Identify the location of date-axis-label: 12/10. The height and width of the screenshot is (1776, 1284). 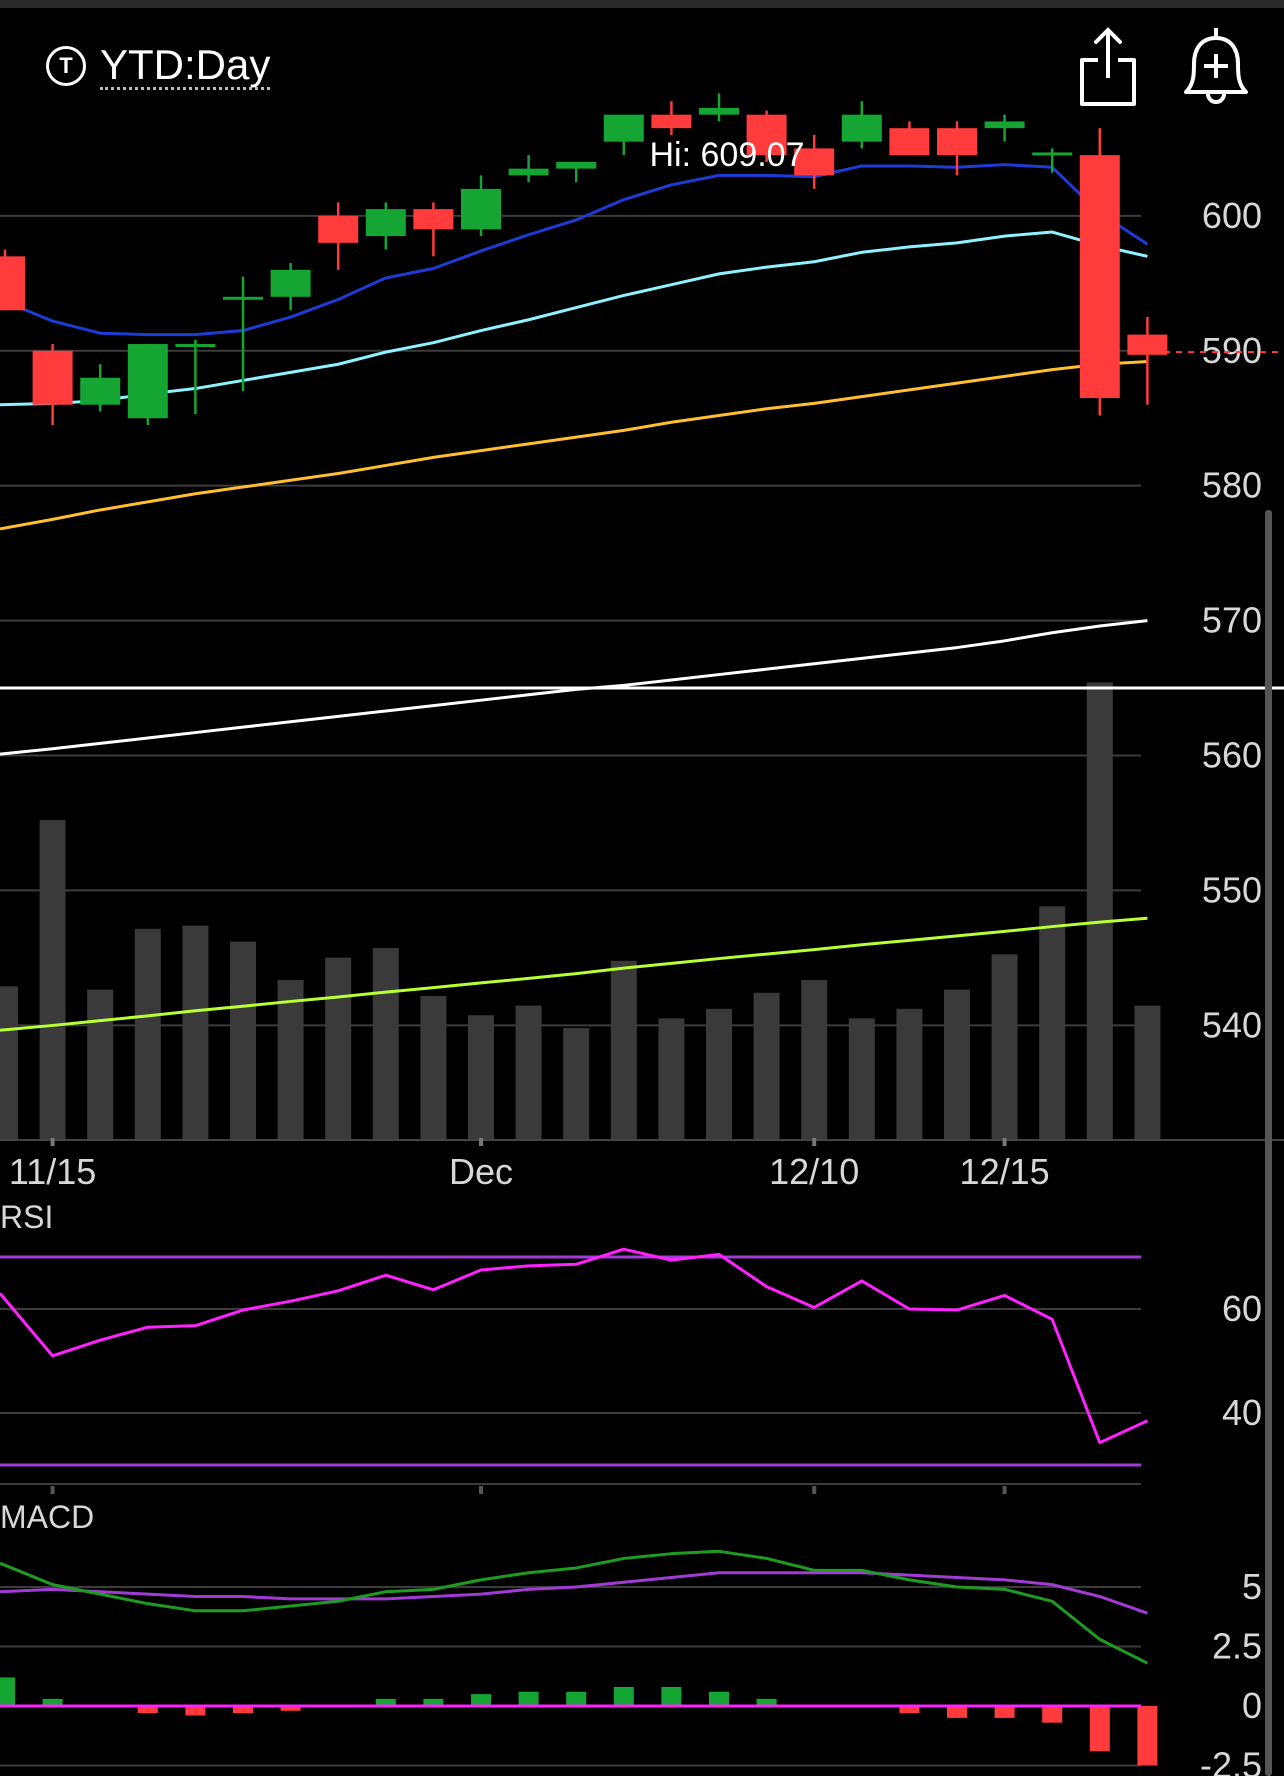
(814, 1171).